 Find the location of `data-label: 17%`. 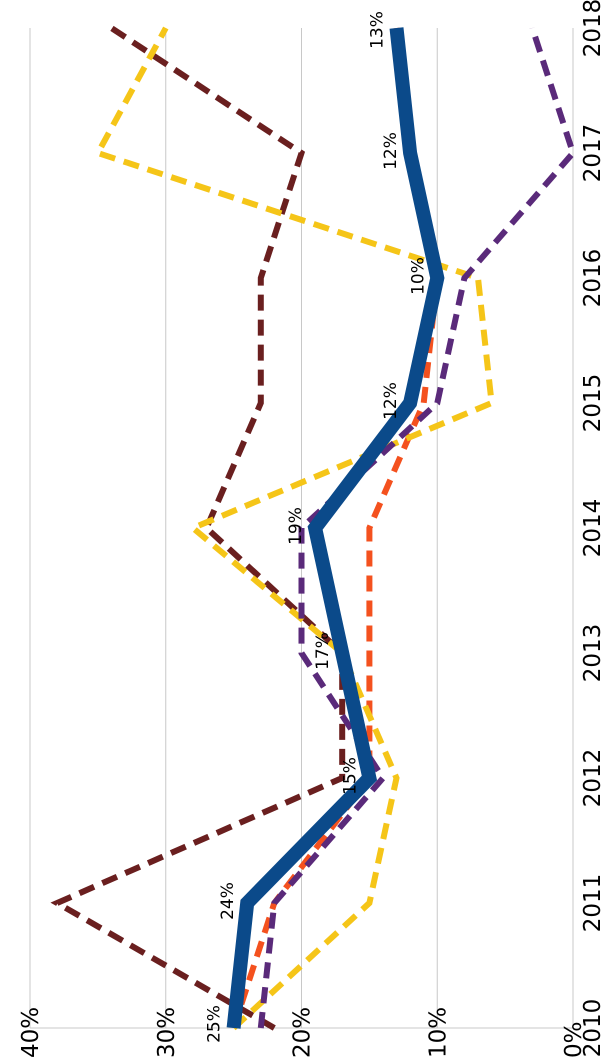

data-label: 17% is located at coordinates (323, 651).